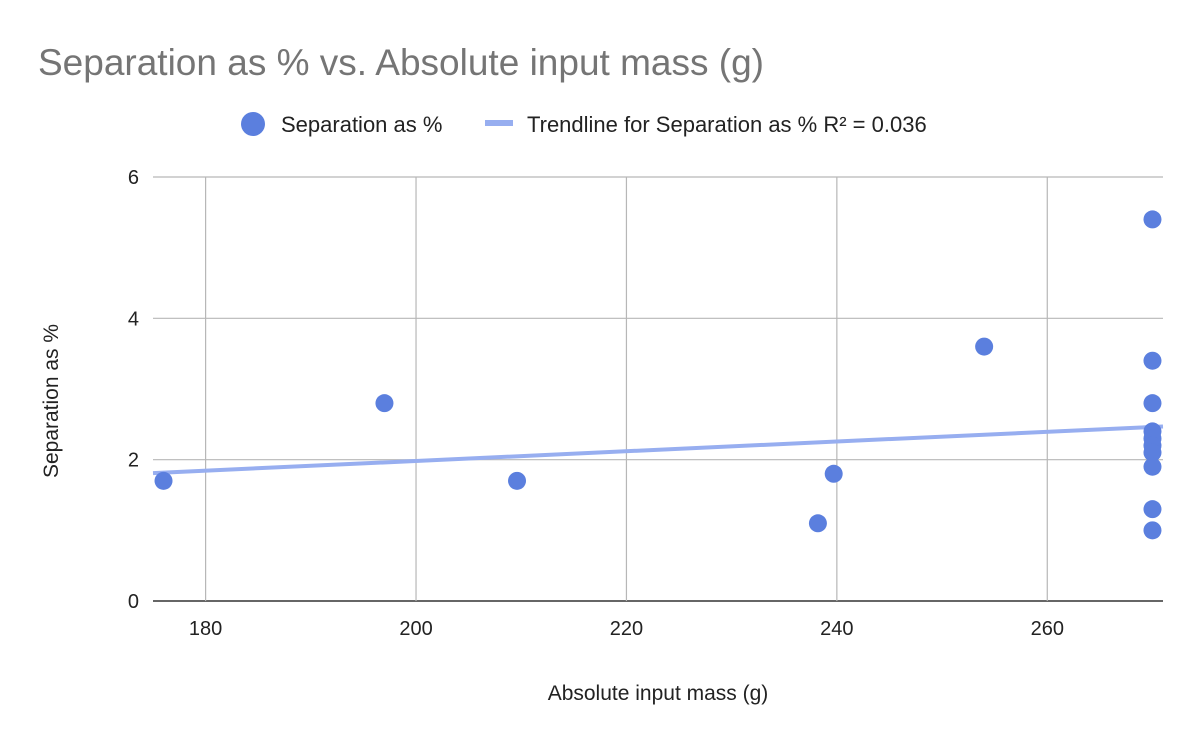  I want to click on y-axis-ticks: 0 2 4 6, so click(133, 390).